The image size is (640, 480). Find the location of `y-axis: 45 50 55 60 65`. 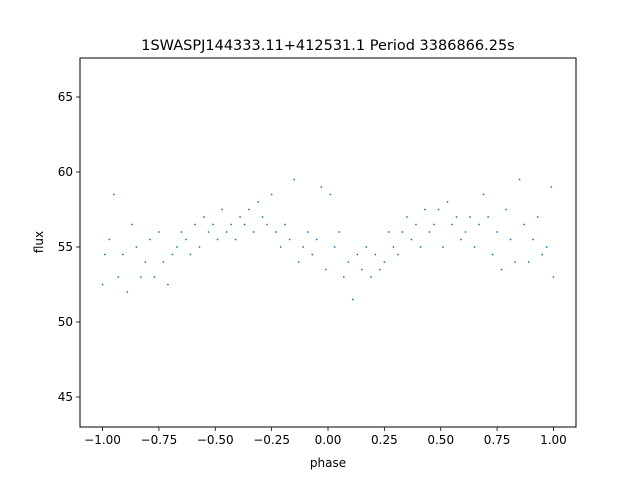

y-axis: 45 50 55 60 65 is located at coordinates (69, 247).